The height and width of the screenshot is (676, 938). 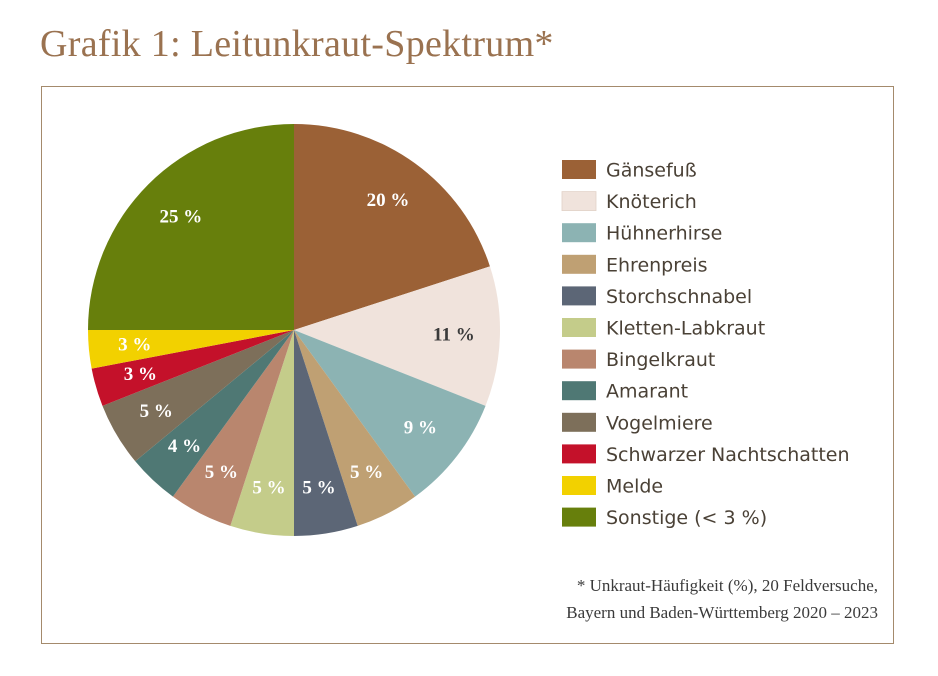 I want to click on legend-label-melde: Melde, so click(x=634, y=487).